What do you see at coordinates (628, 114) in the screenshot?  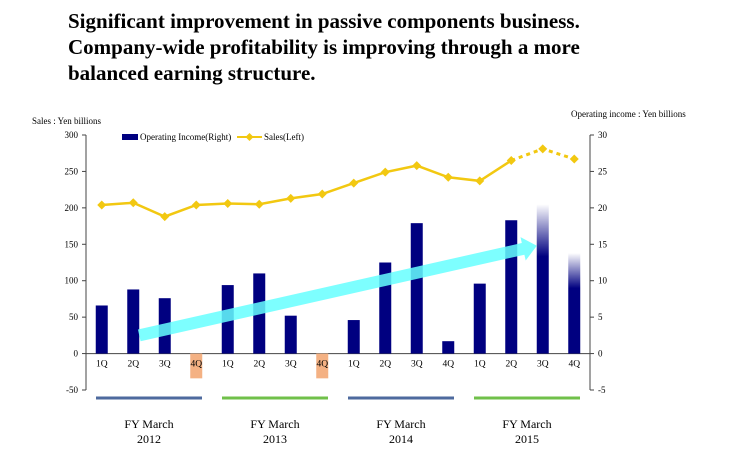 I see `right-axis-unit-label: Operating income : Yen billions` at bounding box center [628, 114].